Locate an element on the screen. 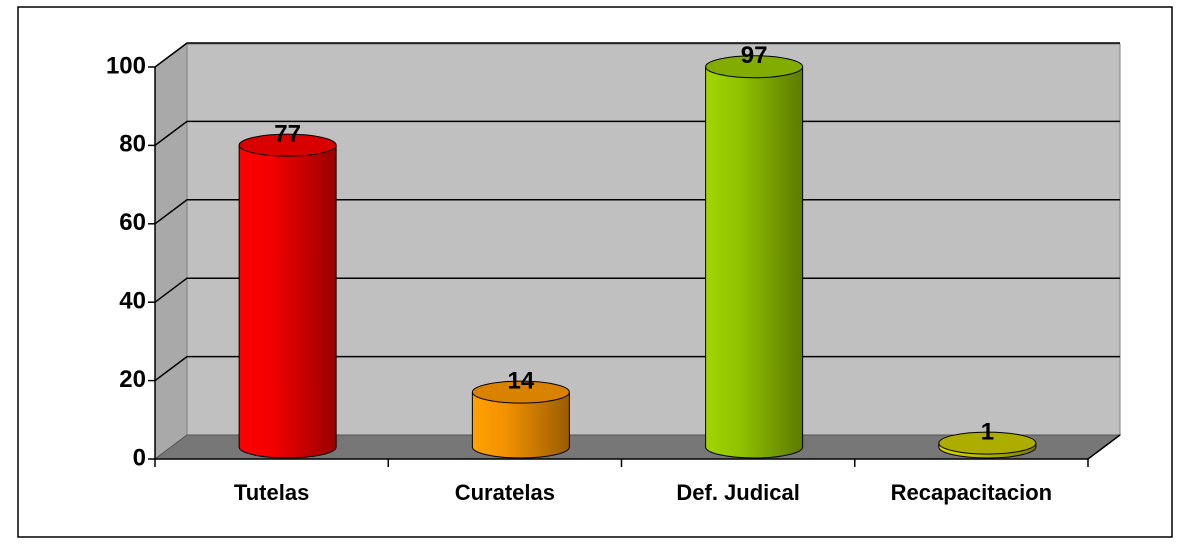 Image resolution: width=1190 pixels, height=545 pixels. y-tick-label: 80 is located at coordinates (132, 144).